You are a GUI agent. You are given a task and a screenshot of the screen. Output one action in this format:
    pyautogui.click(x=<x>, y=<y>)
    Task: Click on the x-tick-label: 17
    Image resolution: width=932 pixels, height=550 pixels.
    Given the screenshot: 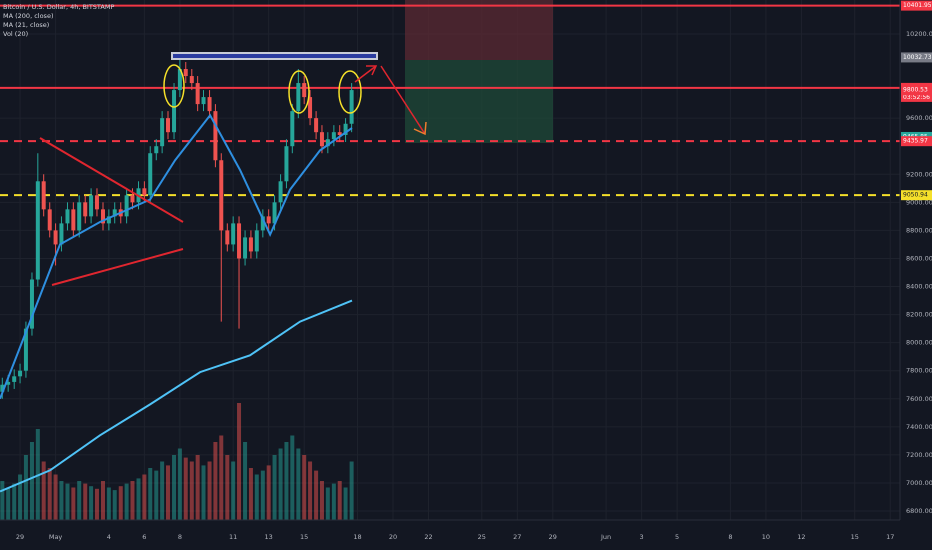 What is the action you would take?
    pyautogui.click(x=890, y=537)
    